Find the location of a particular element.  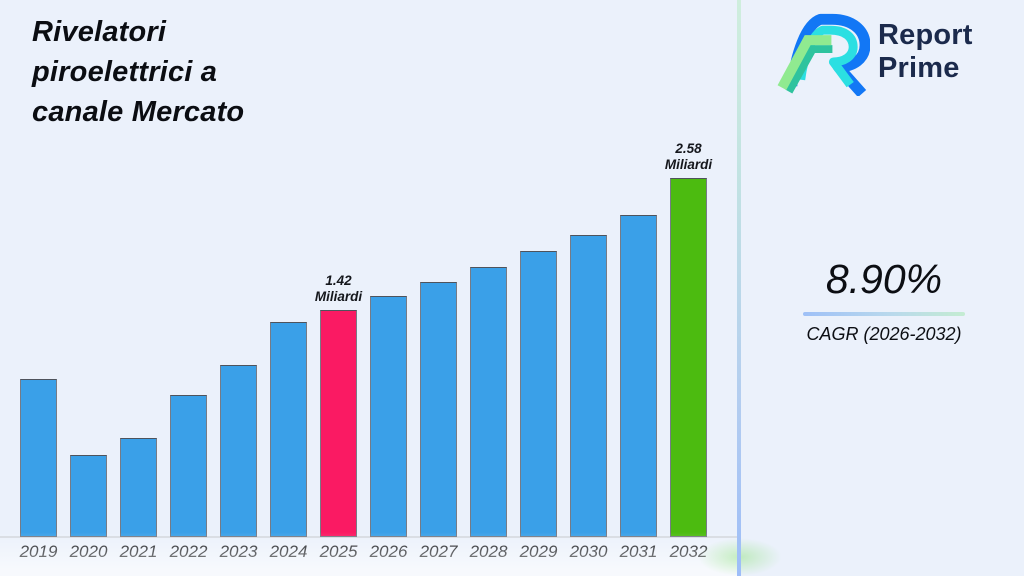

bar-2032 is located at coordinates (688, 357).